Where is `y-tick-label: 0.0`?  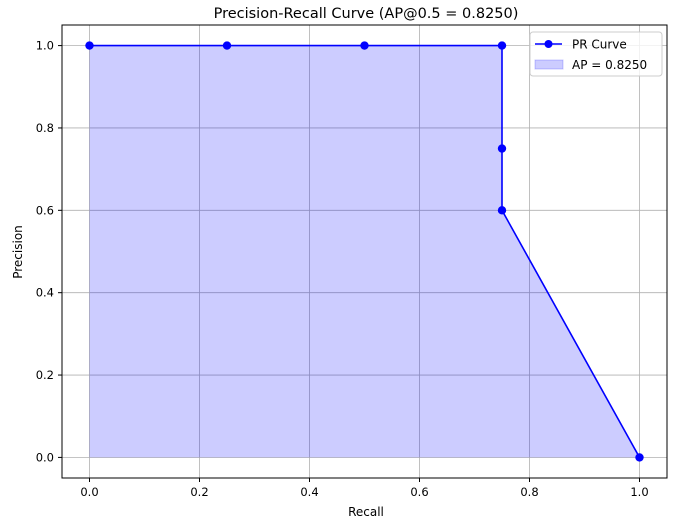
y-tick-label: 0.0 is located at coordinates (45, 457).